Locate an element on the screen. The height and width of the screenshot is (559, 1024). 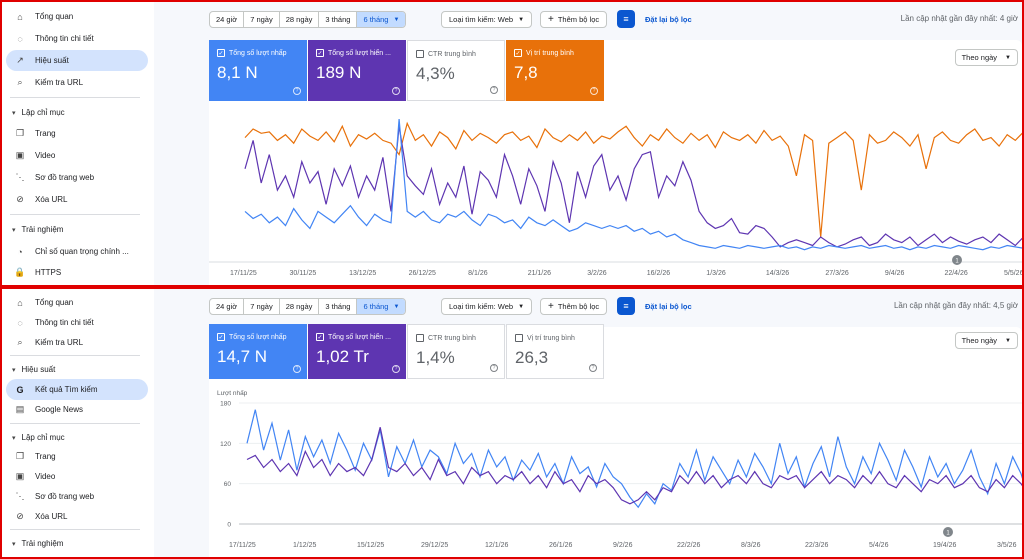
sidebar-item-hieu-suat: ↗ Hiệu suất is located at coordinates (77, 60).